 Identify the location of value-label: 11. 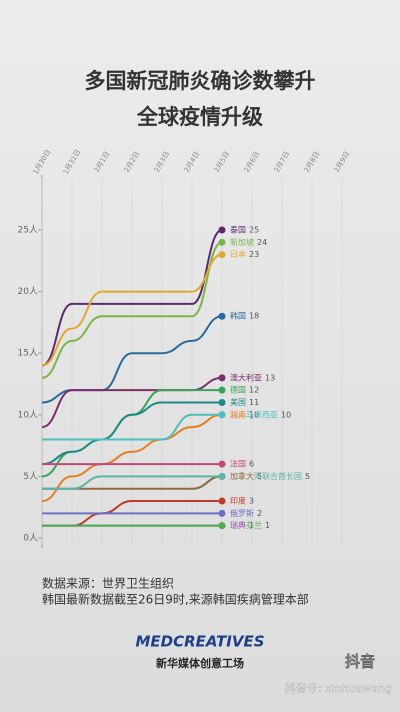
(254, 402).